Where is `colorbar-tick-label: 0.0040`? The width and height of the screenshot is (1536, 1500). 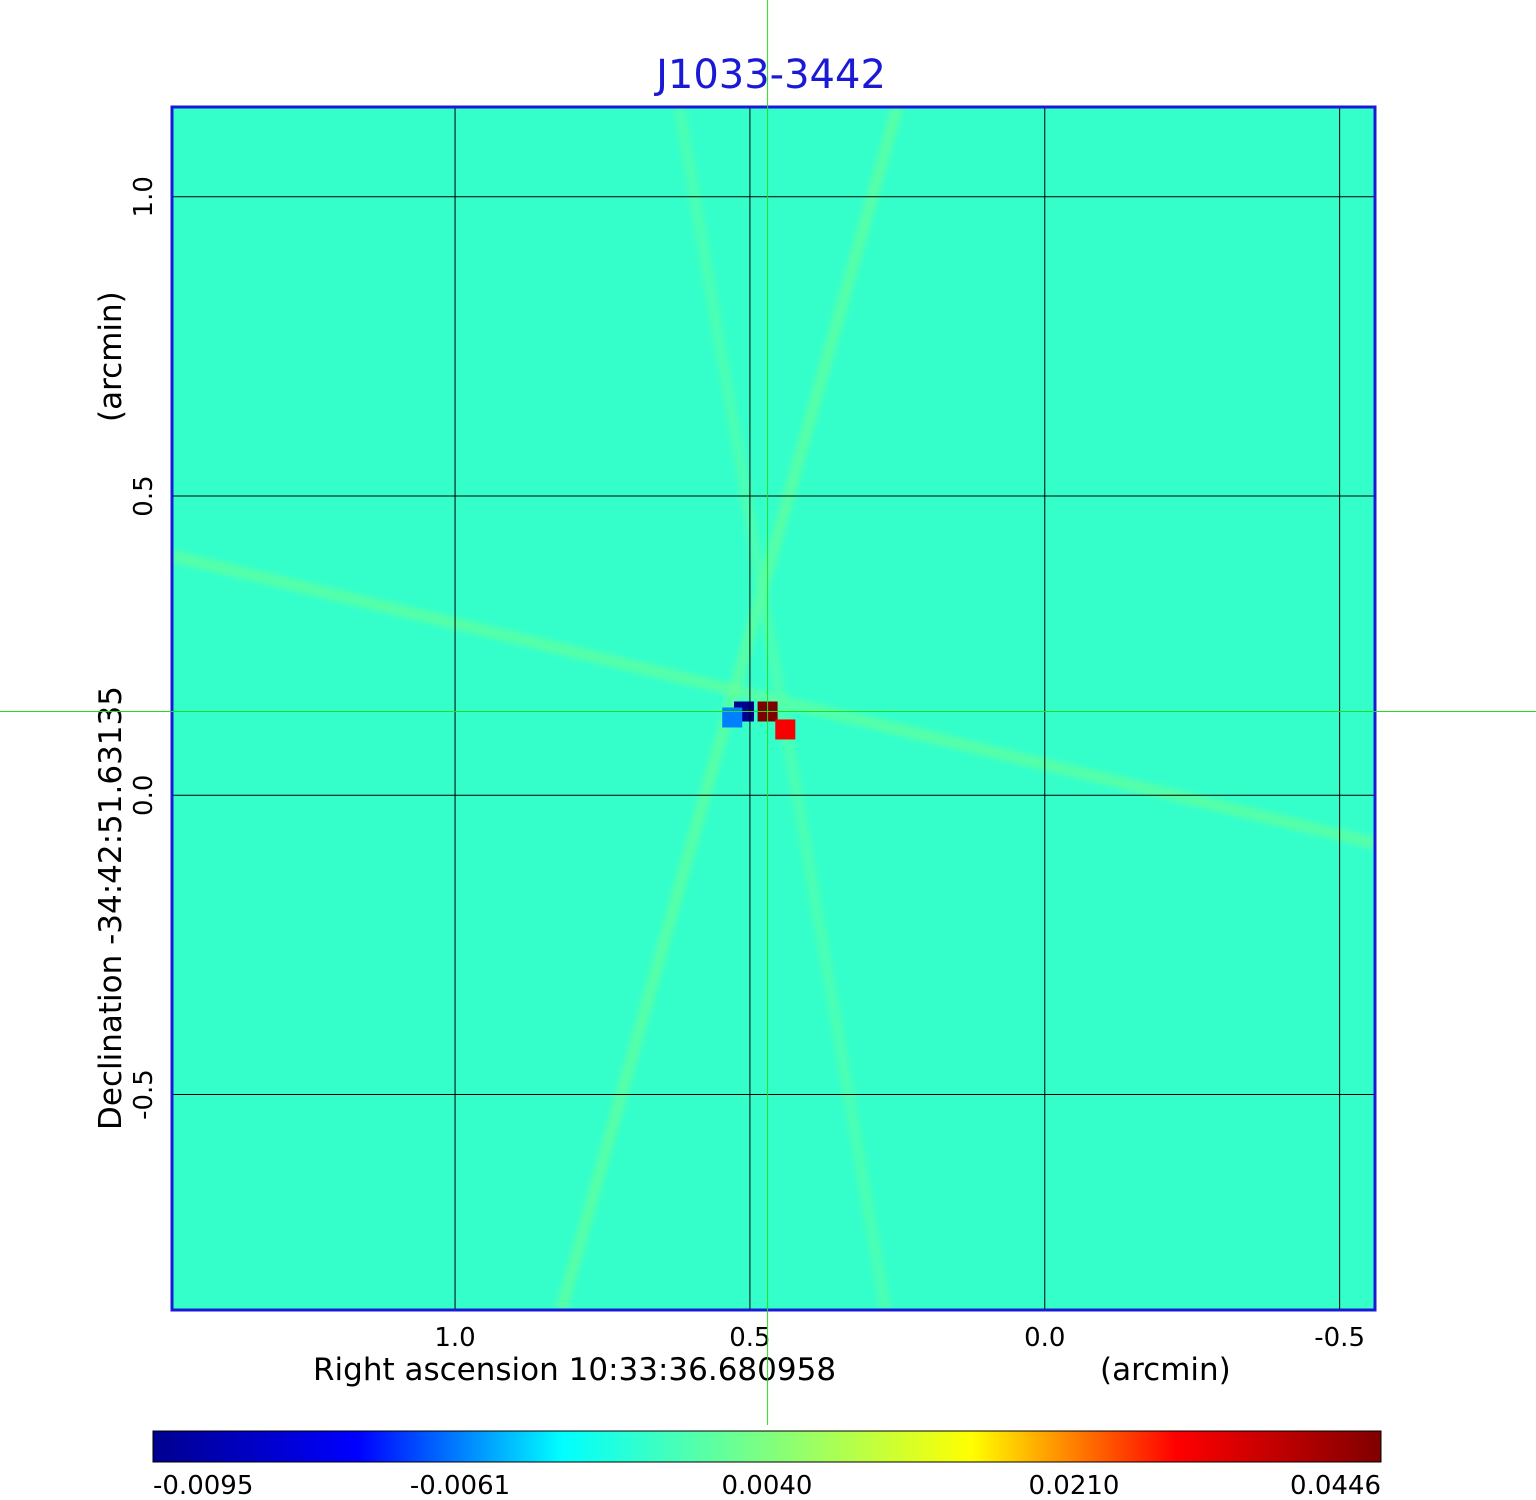
colorbar-tick-label: 0.0040 is located at coordinates (767, 1485).